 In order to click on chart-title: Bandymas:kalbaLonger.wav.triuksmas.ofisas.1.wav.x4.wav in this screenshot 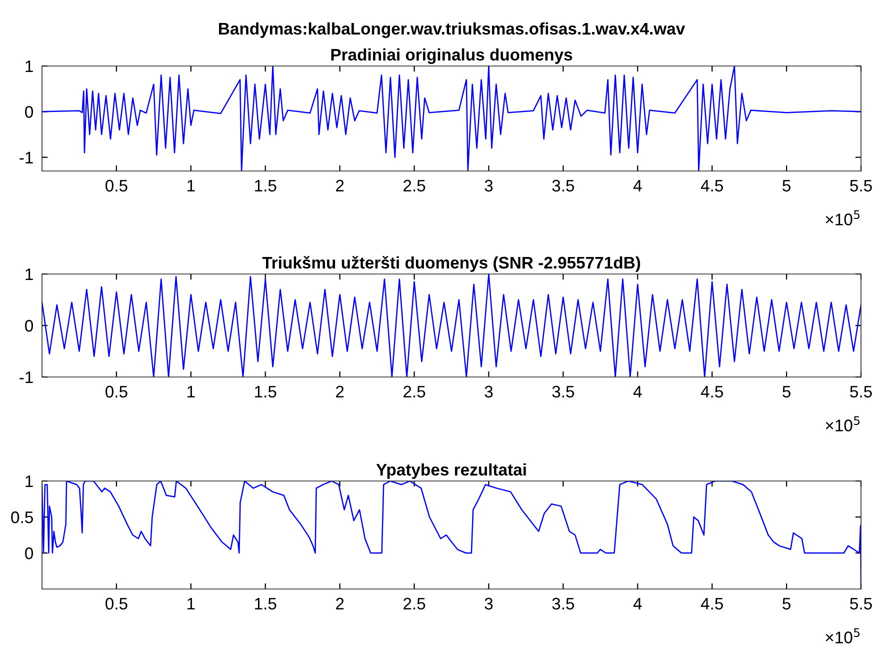, I will do `click(452, 30)`.